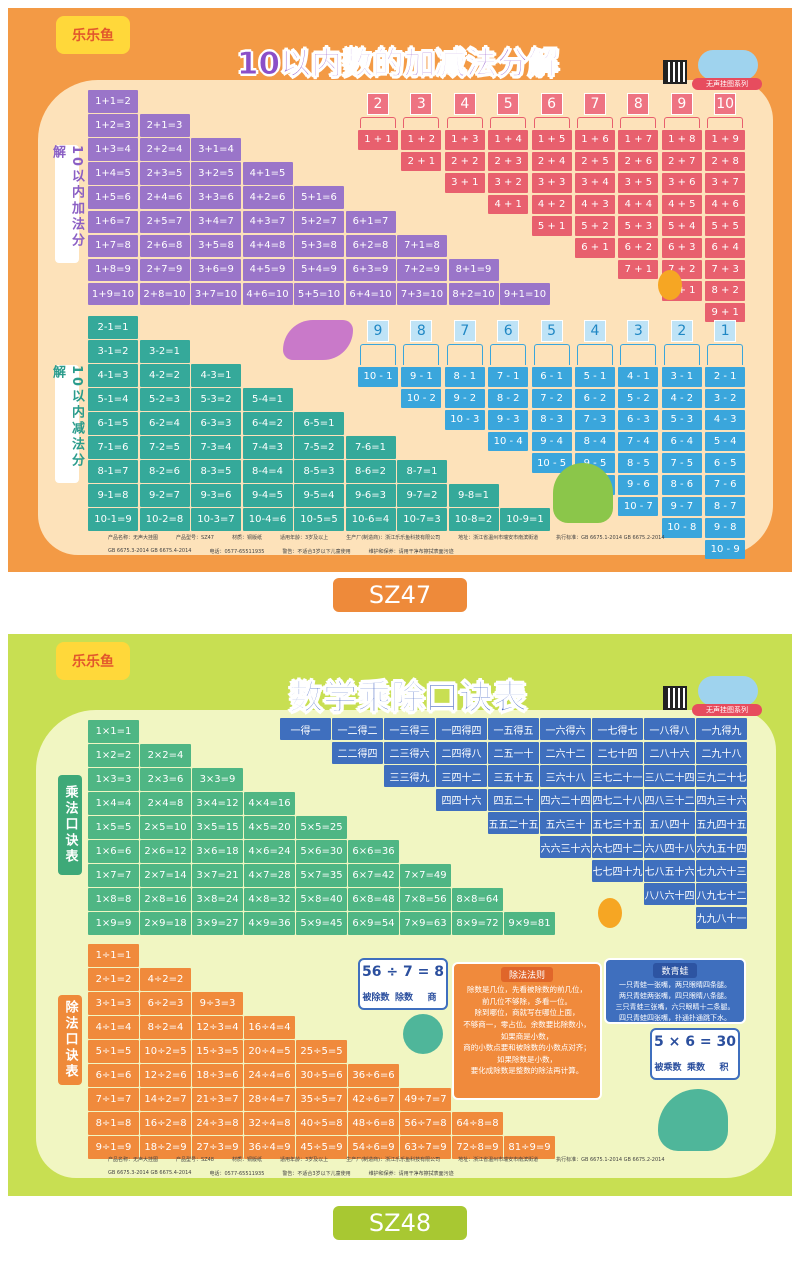  Describe the element at coordinates (464, 104) in the screenshot. I see `decomposition-number: 4` at that location.